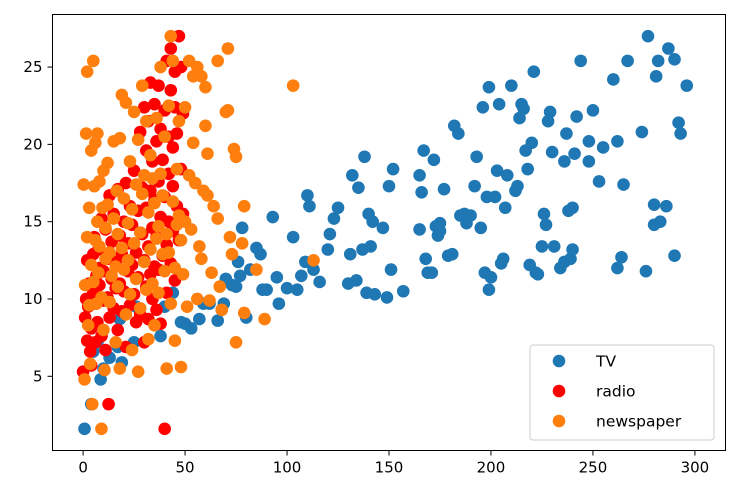 The image size is (738, 496). I want to click on x-tick-label: 100, so click(287, 468).